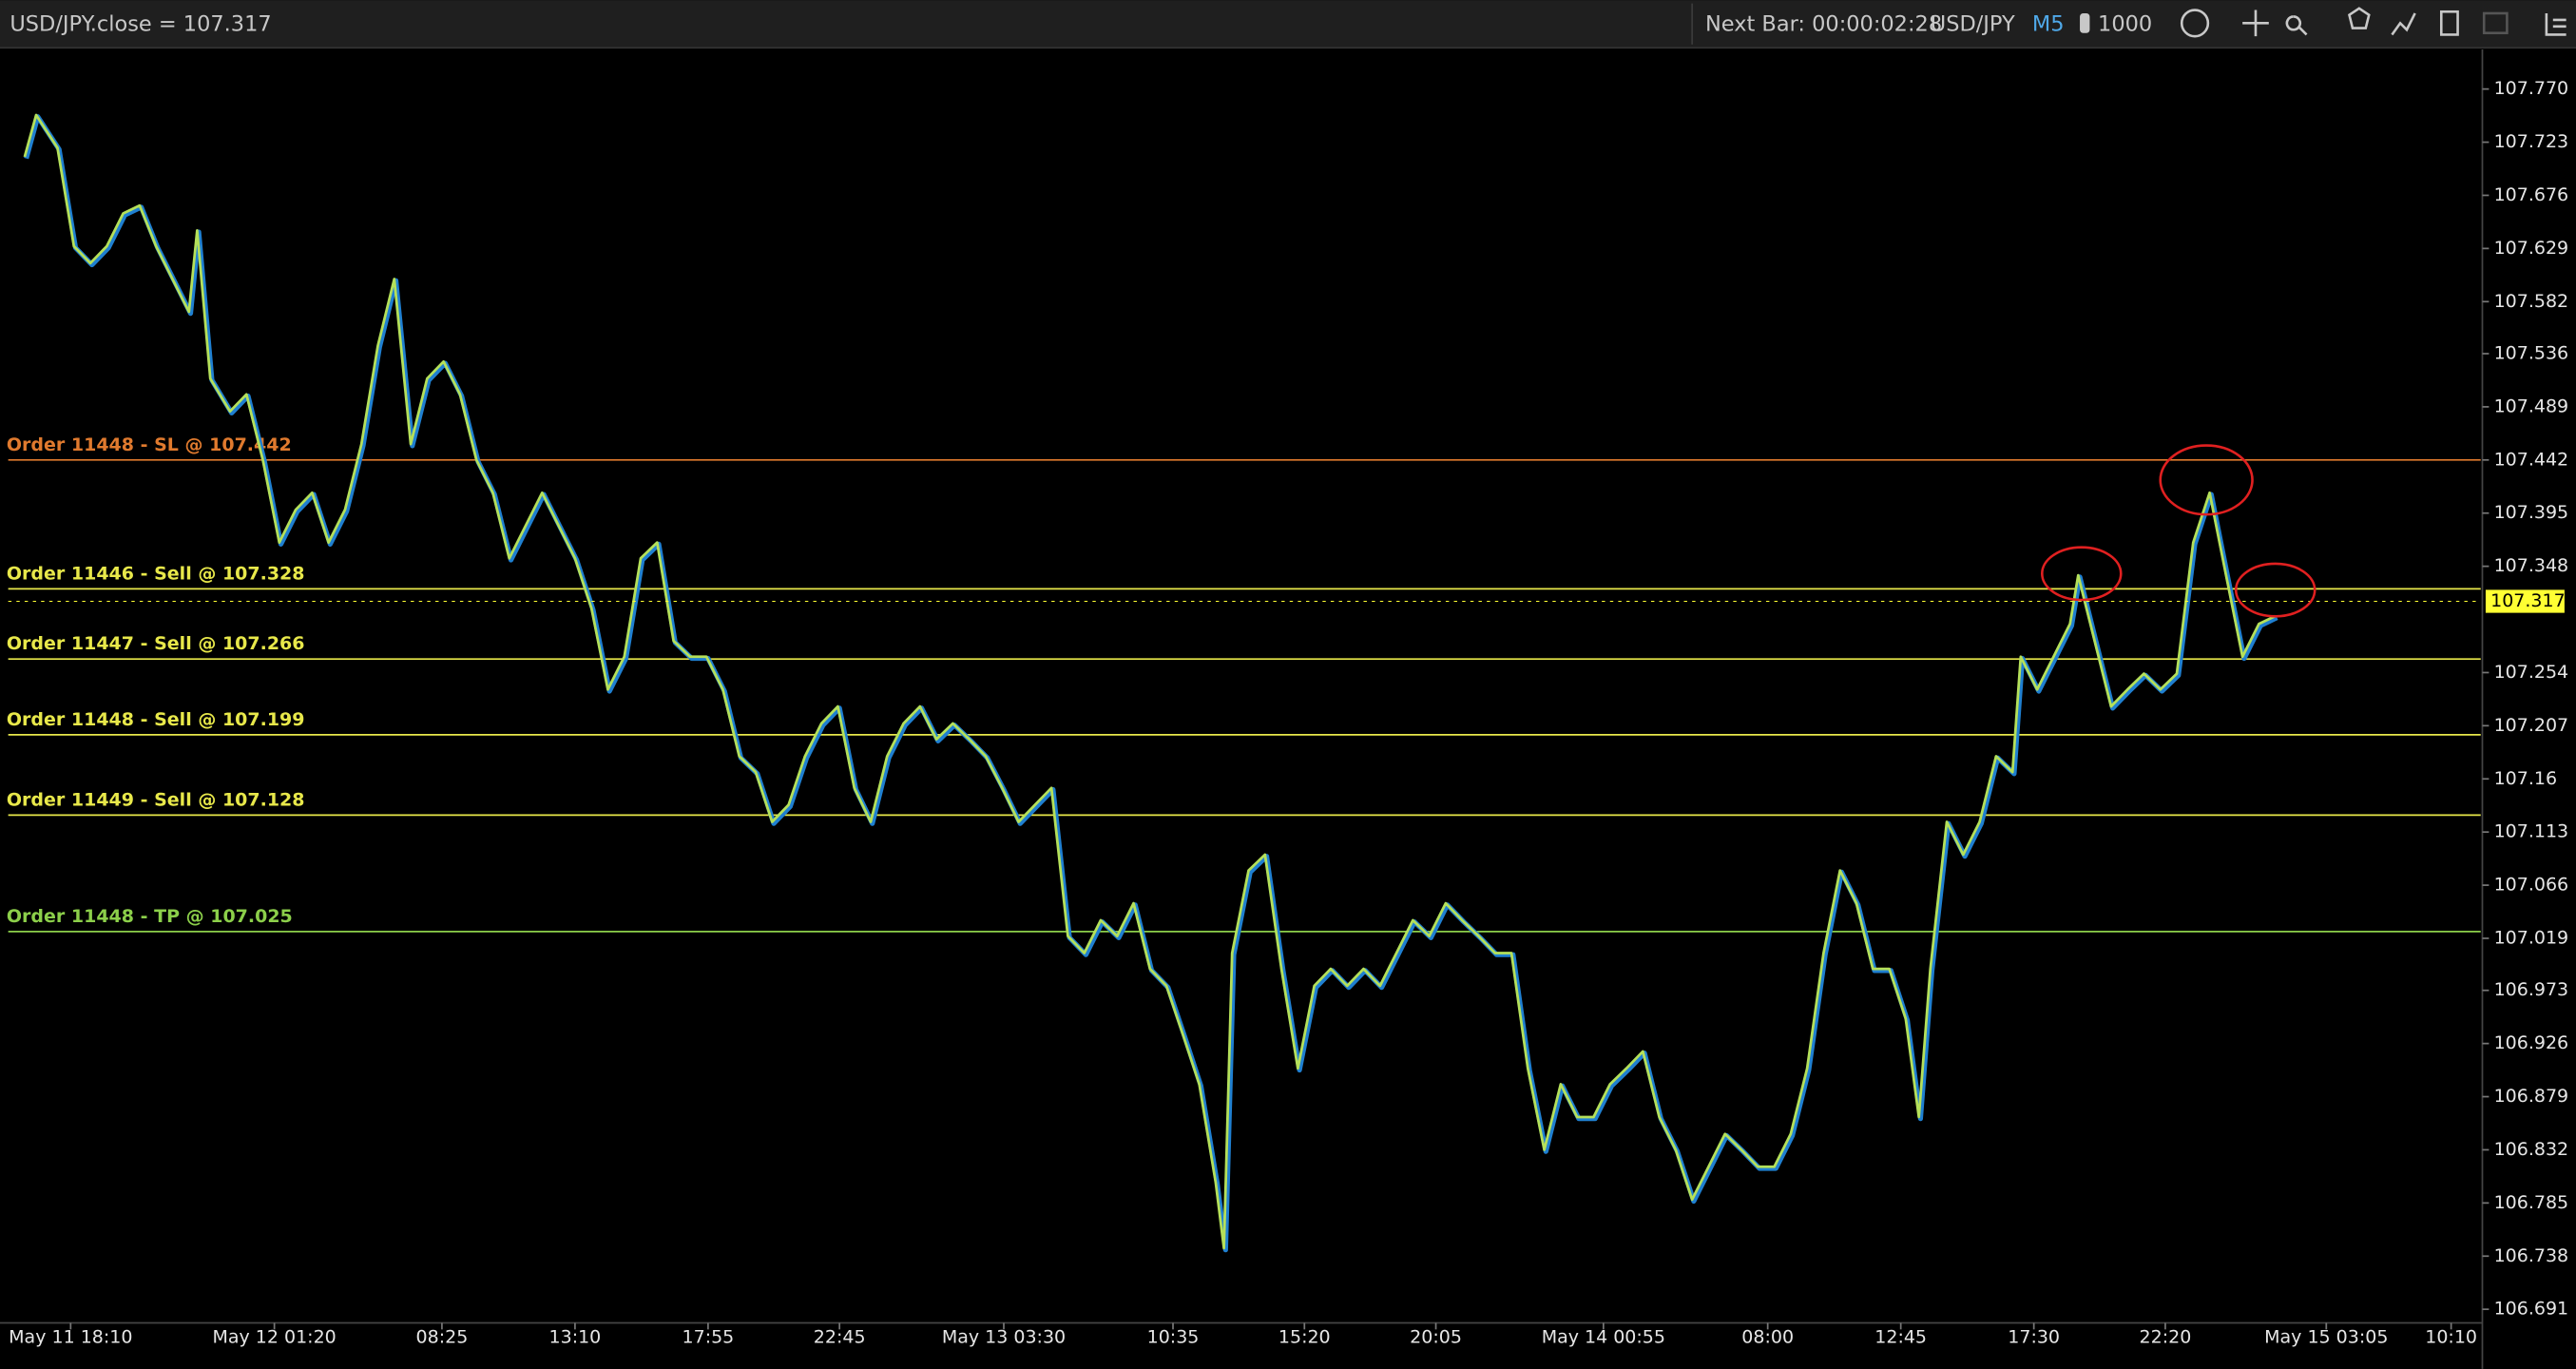 The height and width of the screenshot is (1369, 2576). Describe the element at coordinates (1174, 1337) in the screenshot. I see `x-tick-label: 10:35` at that location.